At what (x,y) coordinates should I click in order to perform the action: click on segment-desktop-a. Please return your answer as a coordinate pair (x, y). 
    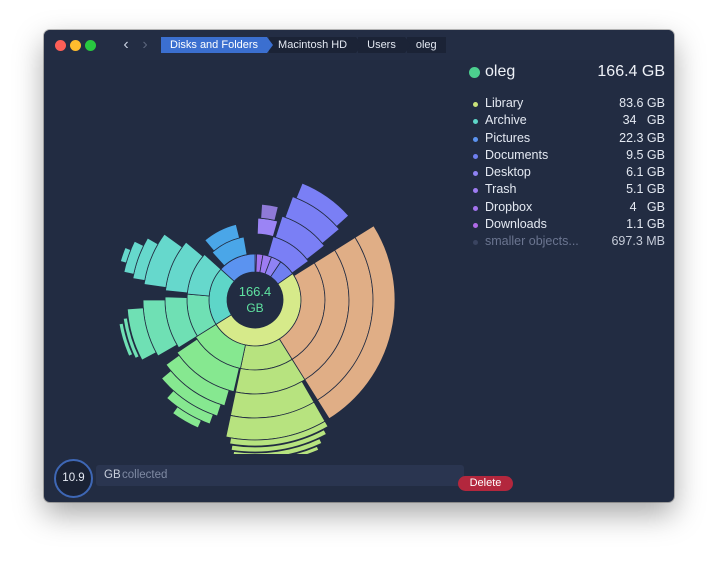
    Looking at the image, I should click on (267, 227).